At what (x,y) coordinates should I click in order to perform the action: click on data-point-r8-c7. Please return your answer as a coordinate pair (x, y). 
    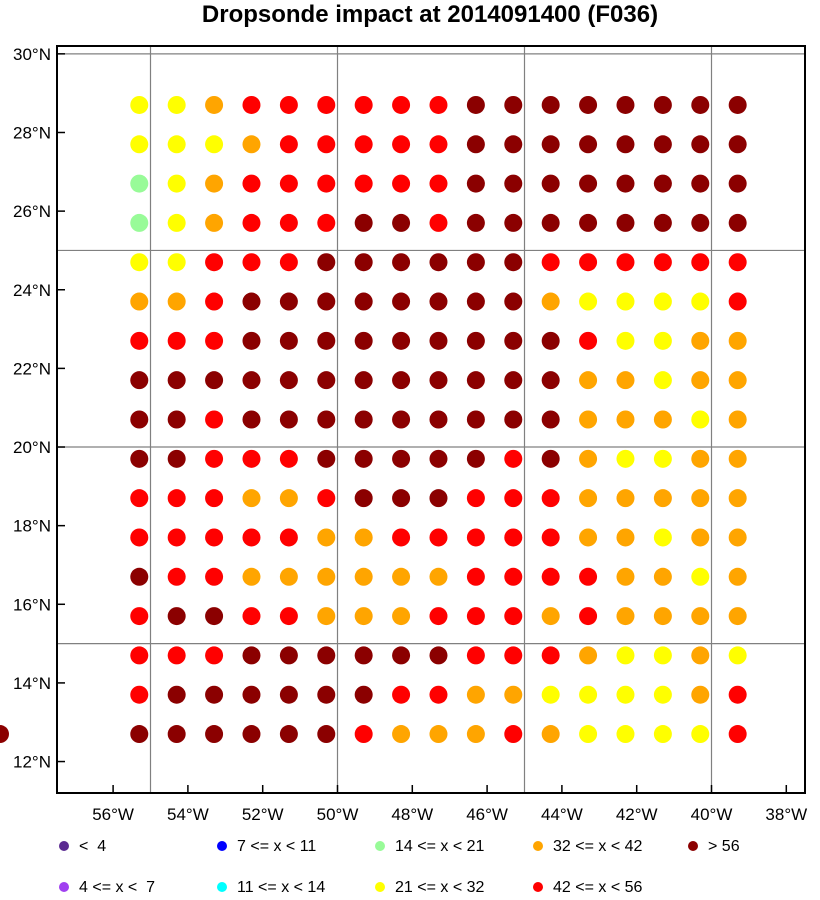
    Looking at the image, I should click on (401, 419).